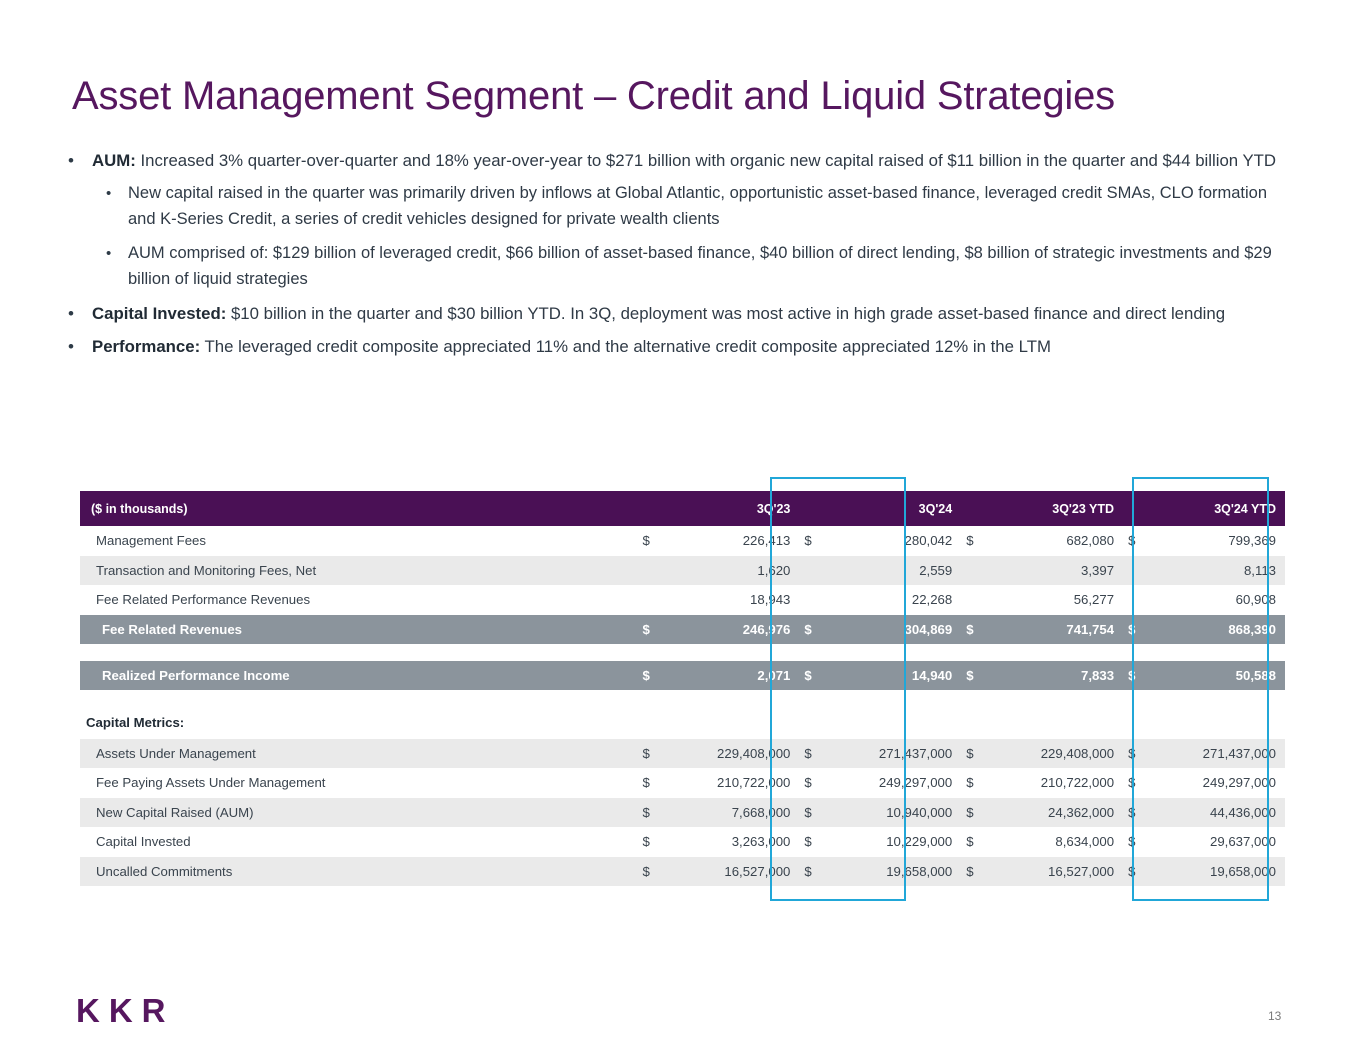 This screenshot has width=1365, height=1055. I want to click on table-section-row: Capital Metrics:, so click(682, 722).